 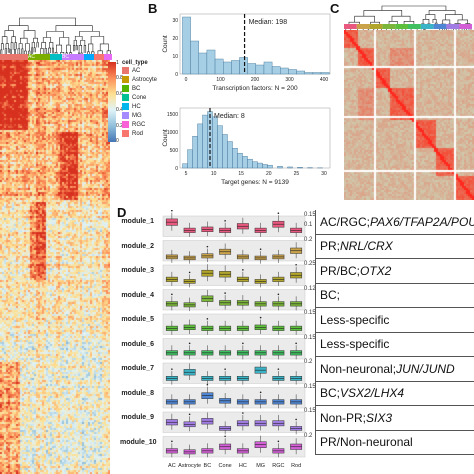 I want to click on module-label: module_8, so click(x=137, y=393).